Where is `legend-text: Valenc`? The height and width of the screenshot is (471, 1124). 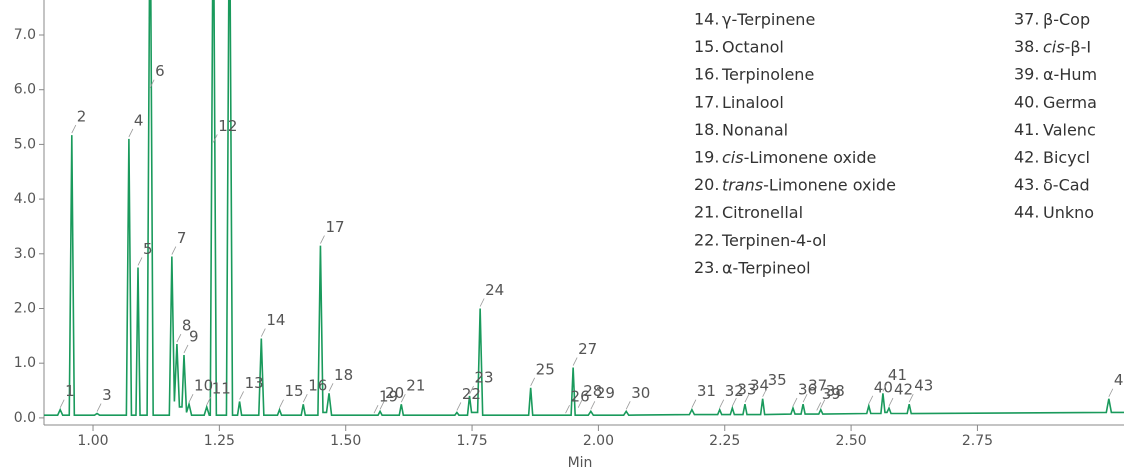
legend-text: Valenc is located at coordinates (1069, 129).